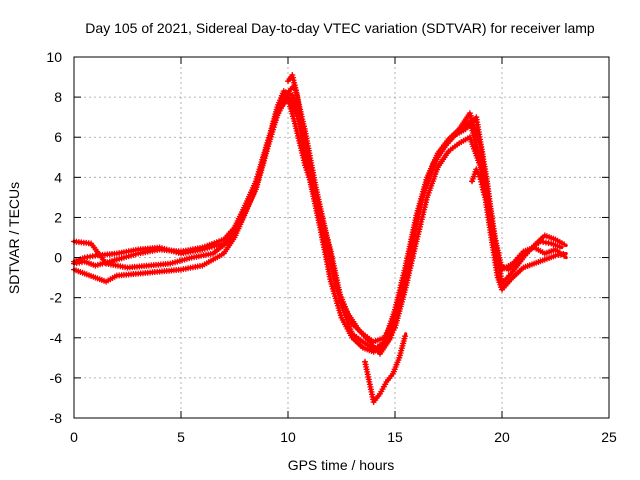 The height and width of the screenshot is (480, 640). Describe the element at coordinates (56, 418) in the screenshot. I see `y-tick-label: -8` at that location.